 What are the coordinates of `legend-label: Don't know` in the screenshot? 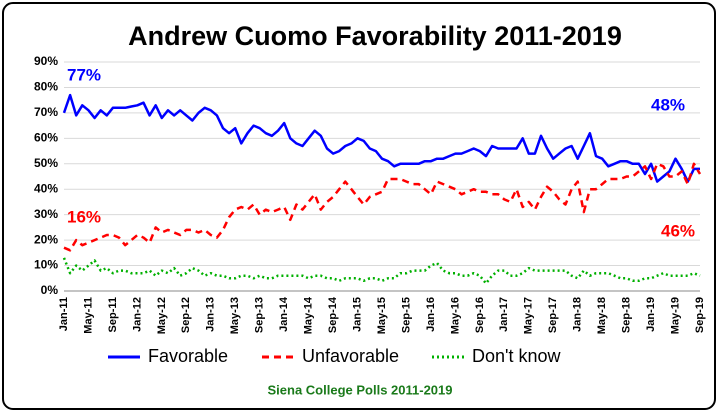 It's located at (516, 356).